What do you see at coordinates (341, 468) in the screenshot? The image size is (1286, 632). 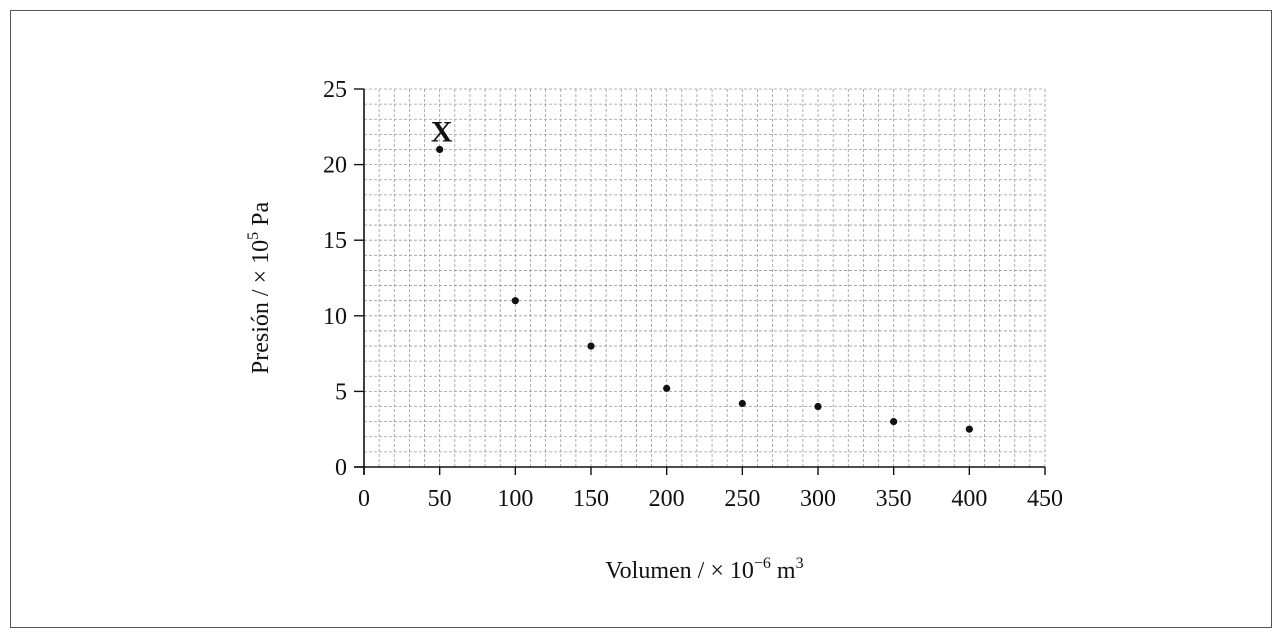 I see `y-tick-label: 0` at bounding box center [341, 468].